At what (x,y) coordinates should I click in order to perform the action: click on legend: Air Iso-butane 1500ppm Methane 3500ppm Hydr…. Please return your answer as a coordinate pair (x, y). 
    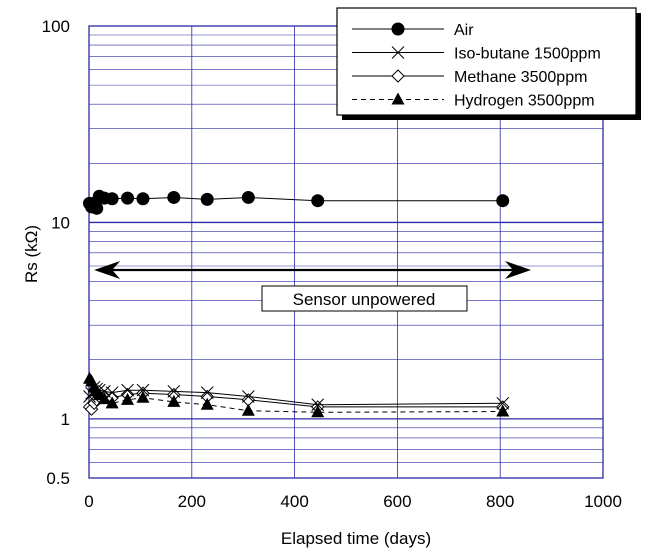
    Looking at the image, I should click on (488, 63).